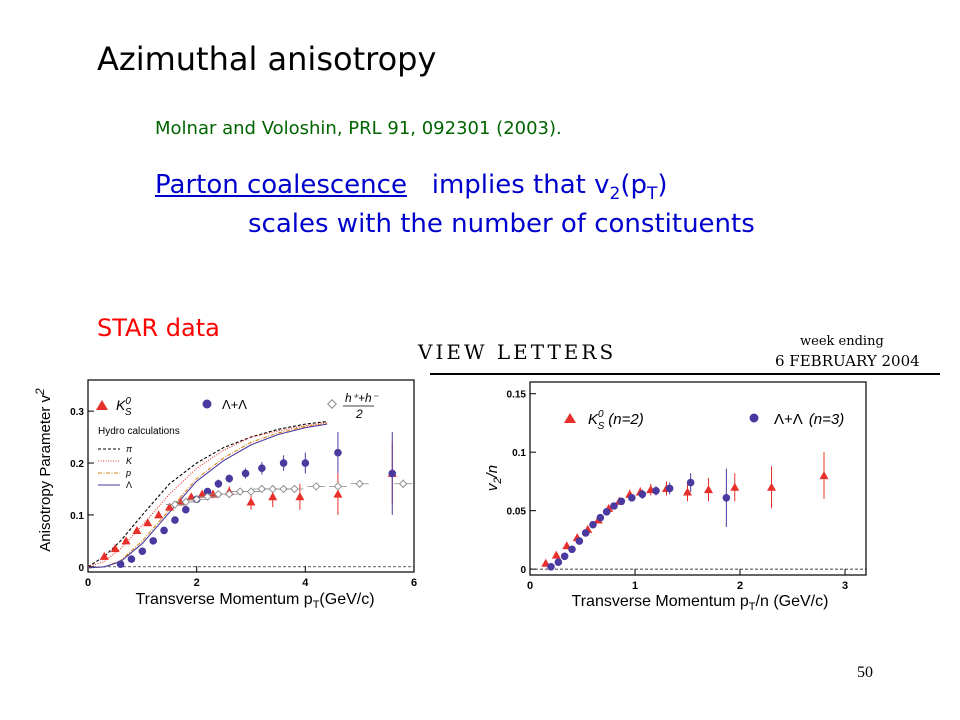  I want to click on left-ylabel: Anisotropy Parameter v2, so click(43, 470).